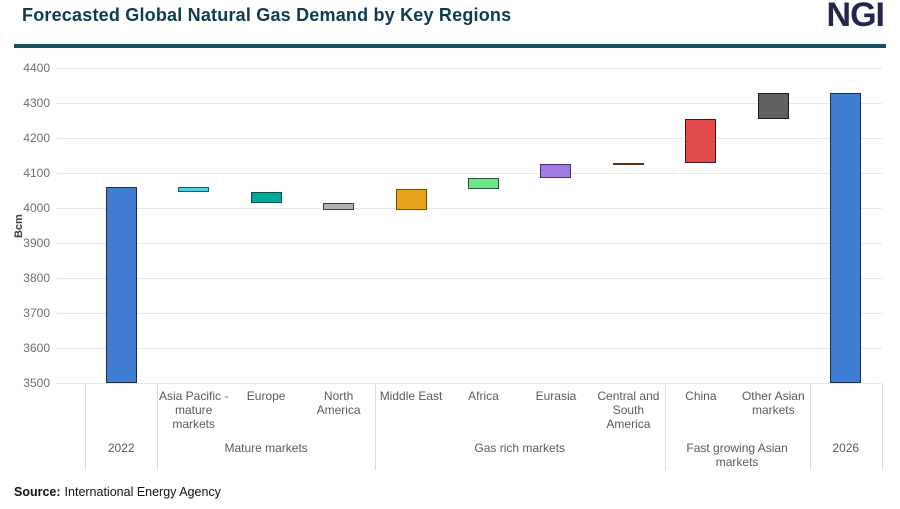 This screenshot has height=509, width=900. What do you see at coordinates (194, 190) in the screenshot?
I see `bar-asia-pacific-mature-markets` at bounding box center [194, 190].